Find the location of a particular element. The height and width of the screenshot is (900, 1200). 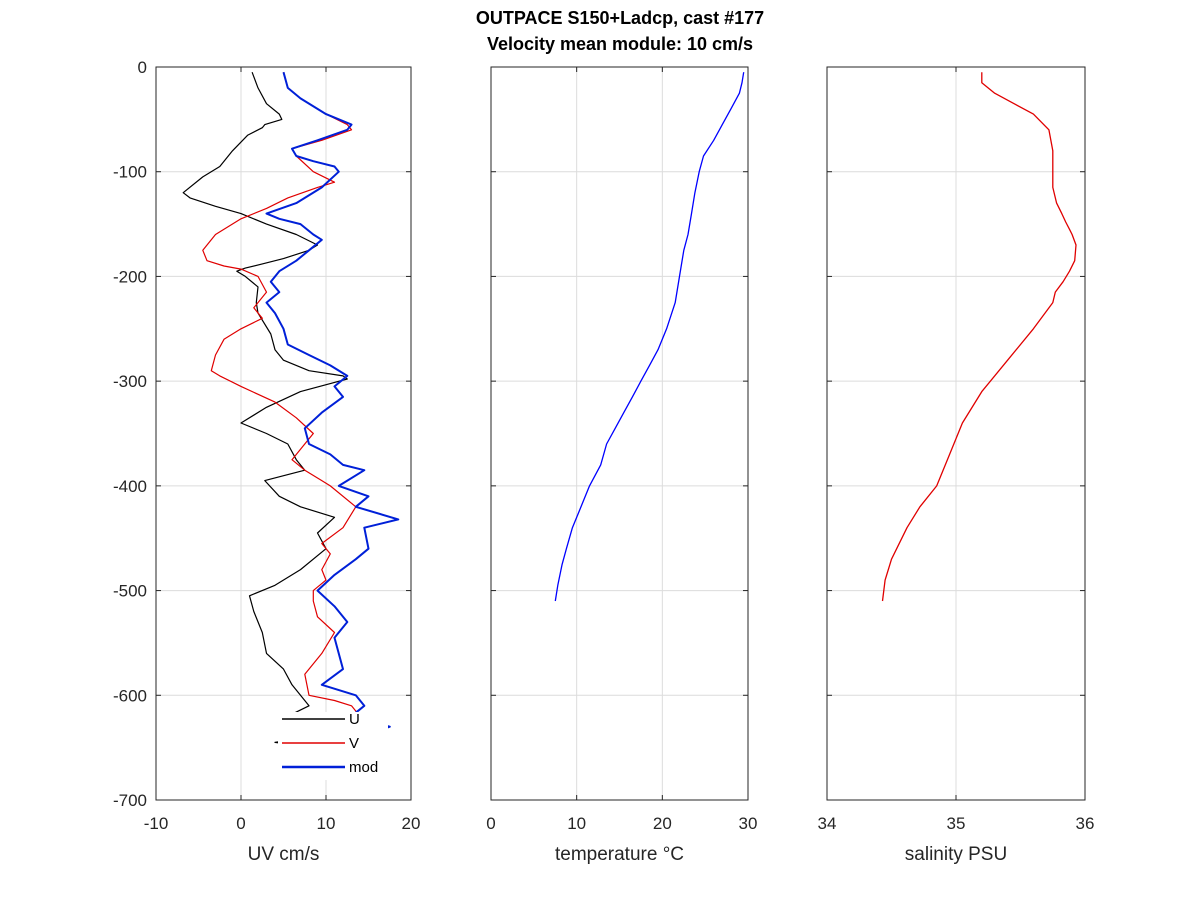

uv-ytick-label-3: -300 is located at coordinates (130, 381).